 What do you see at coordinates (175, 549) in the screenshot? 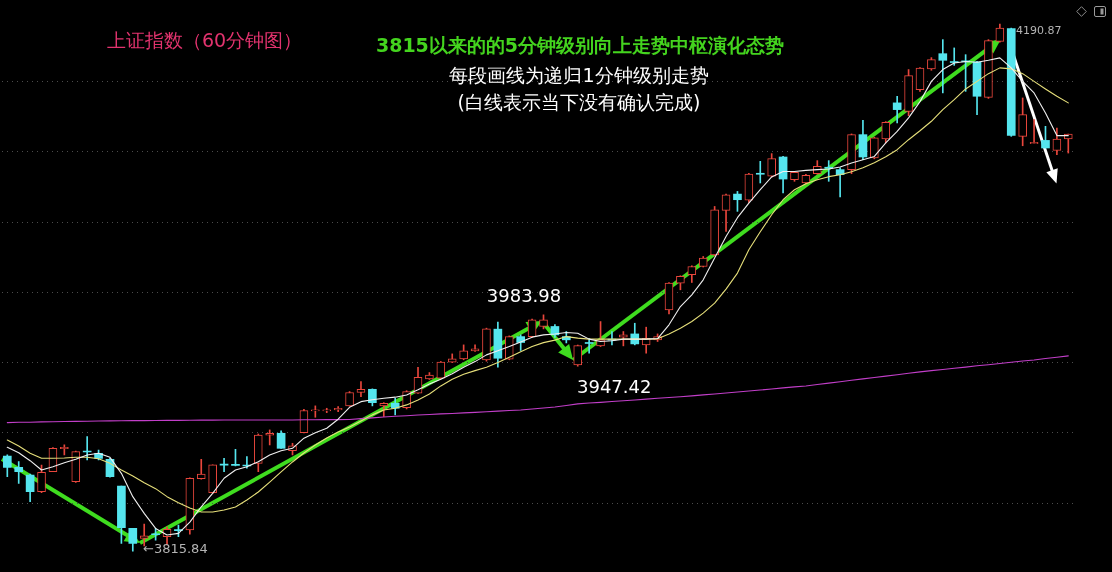
I see `annotation: ←3815.84` at bounding box center [175, 549].